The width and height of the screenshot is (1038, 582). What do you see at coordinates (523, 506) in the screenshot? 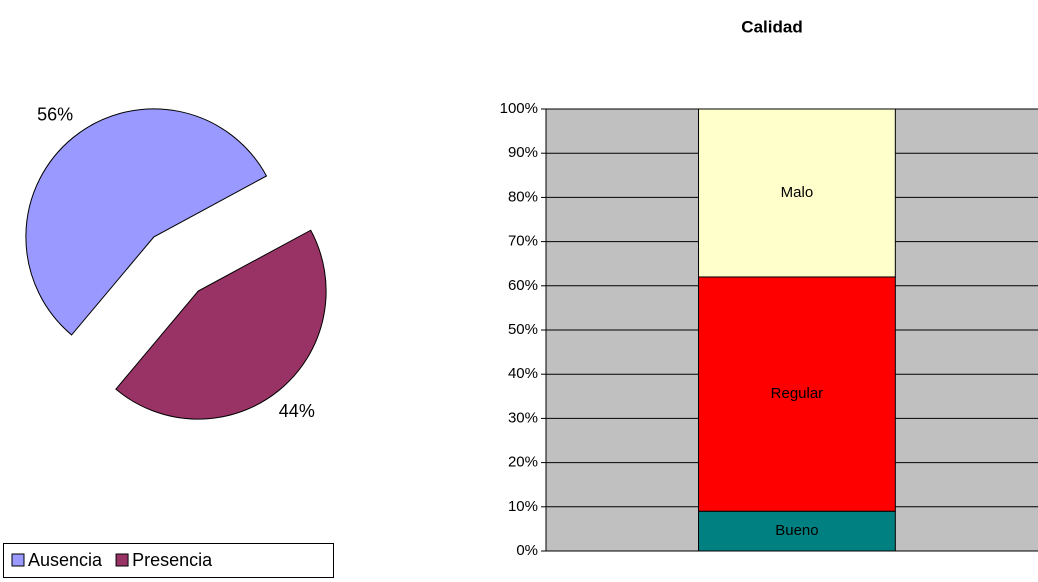
I see `y-tick-label: 10%` at bounding box center [523, 506].